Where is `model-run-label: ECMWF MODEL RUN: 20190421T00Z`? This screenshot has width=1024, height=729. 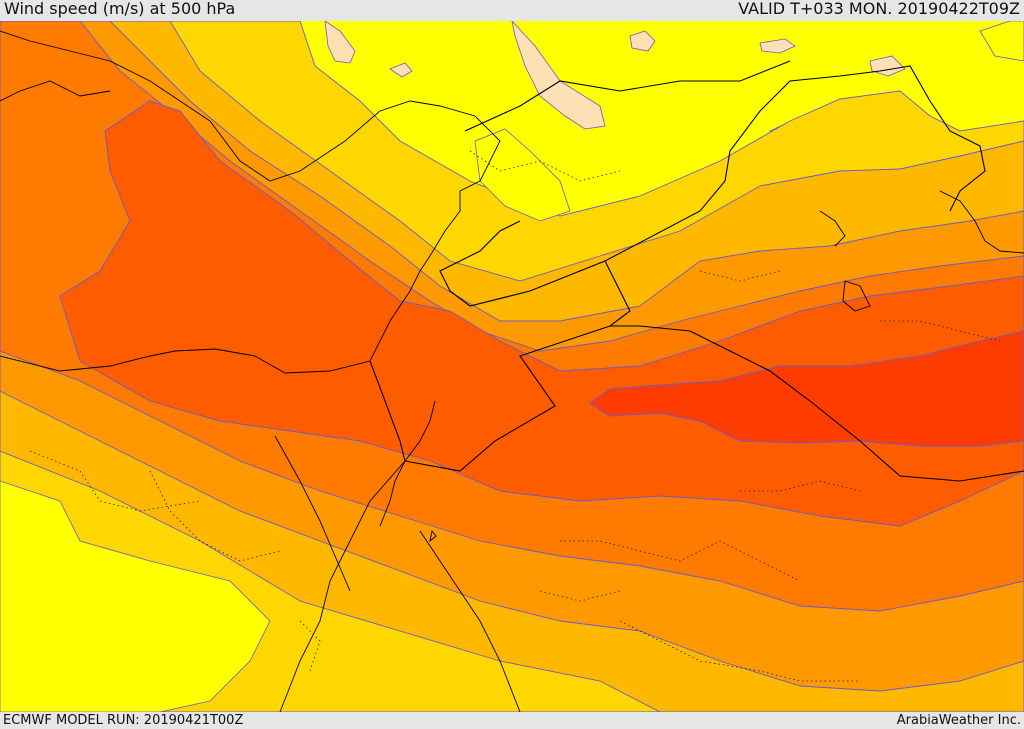
model-run-label: ECMWF MODEL RUN: 20190421T00Z is located at coordinates (123, 720).